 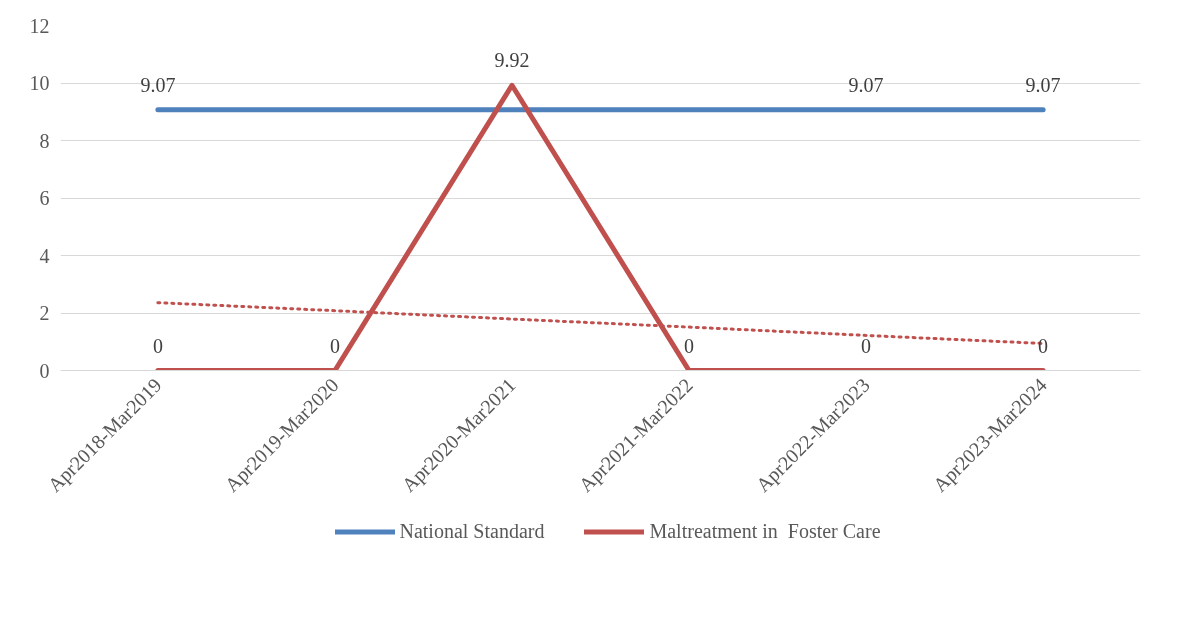 What do you see at coordinates (39, 83) in the screenshot?
I see `y-tick-label: 10` at bounding box center [39, 83].